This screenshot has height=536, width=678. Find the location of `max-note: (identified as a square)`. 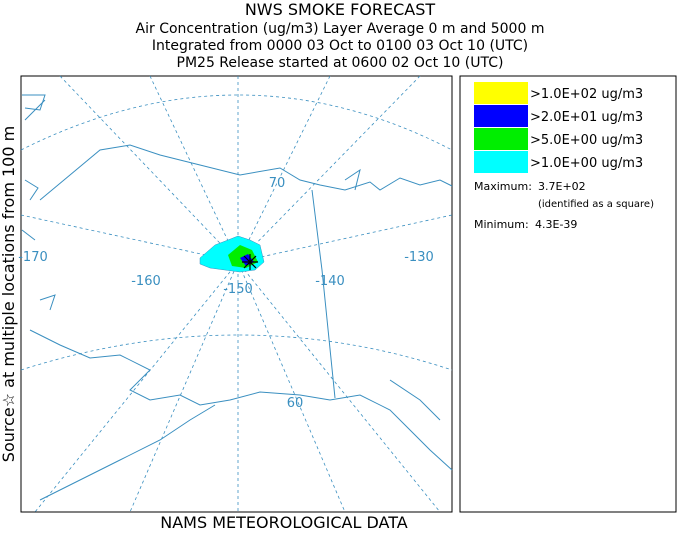

max-note: (identified as a square) is located at coordinates (596, 204).